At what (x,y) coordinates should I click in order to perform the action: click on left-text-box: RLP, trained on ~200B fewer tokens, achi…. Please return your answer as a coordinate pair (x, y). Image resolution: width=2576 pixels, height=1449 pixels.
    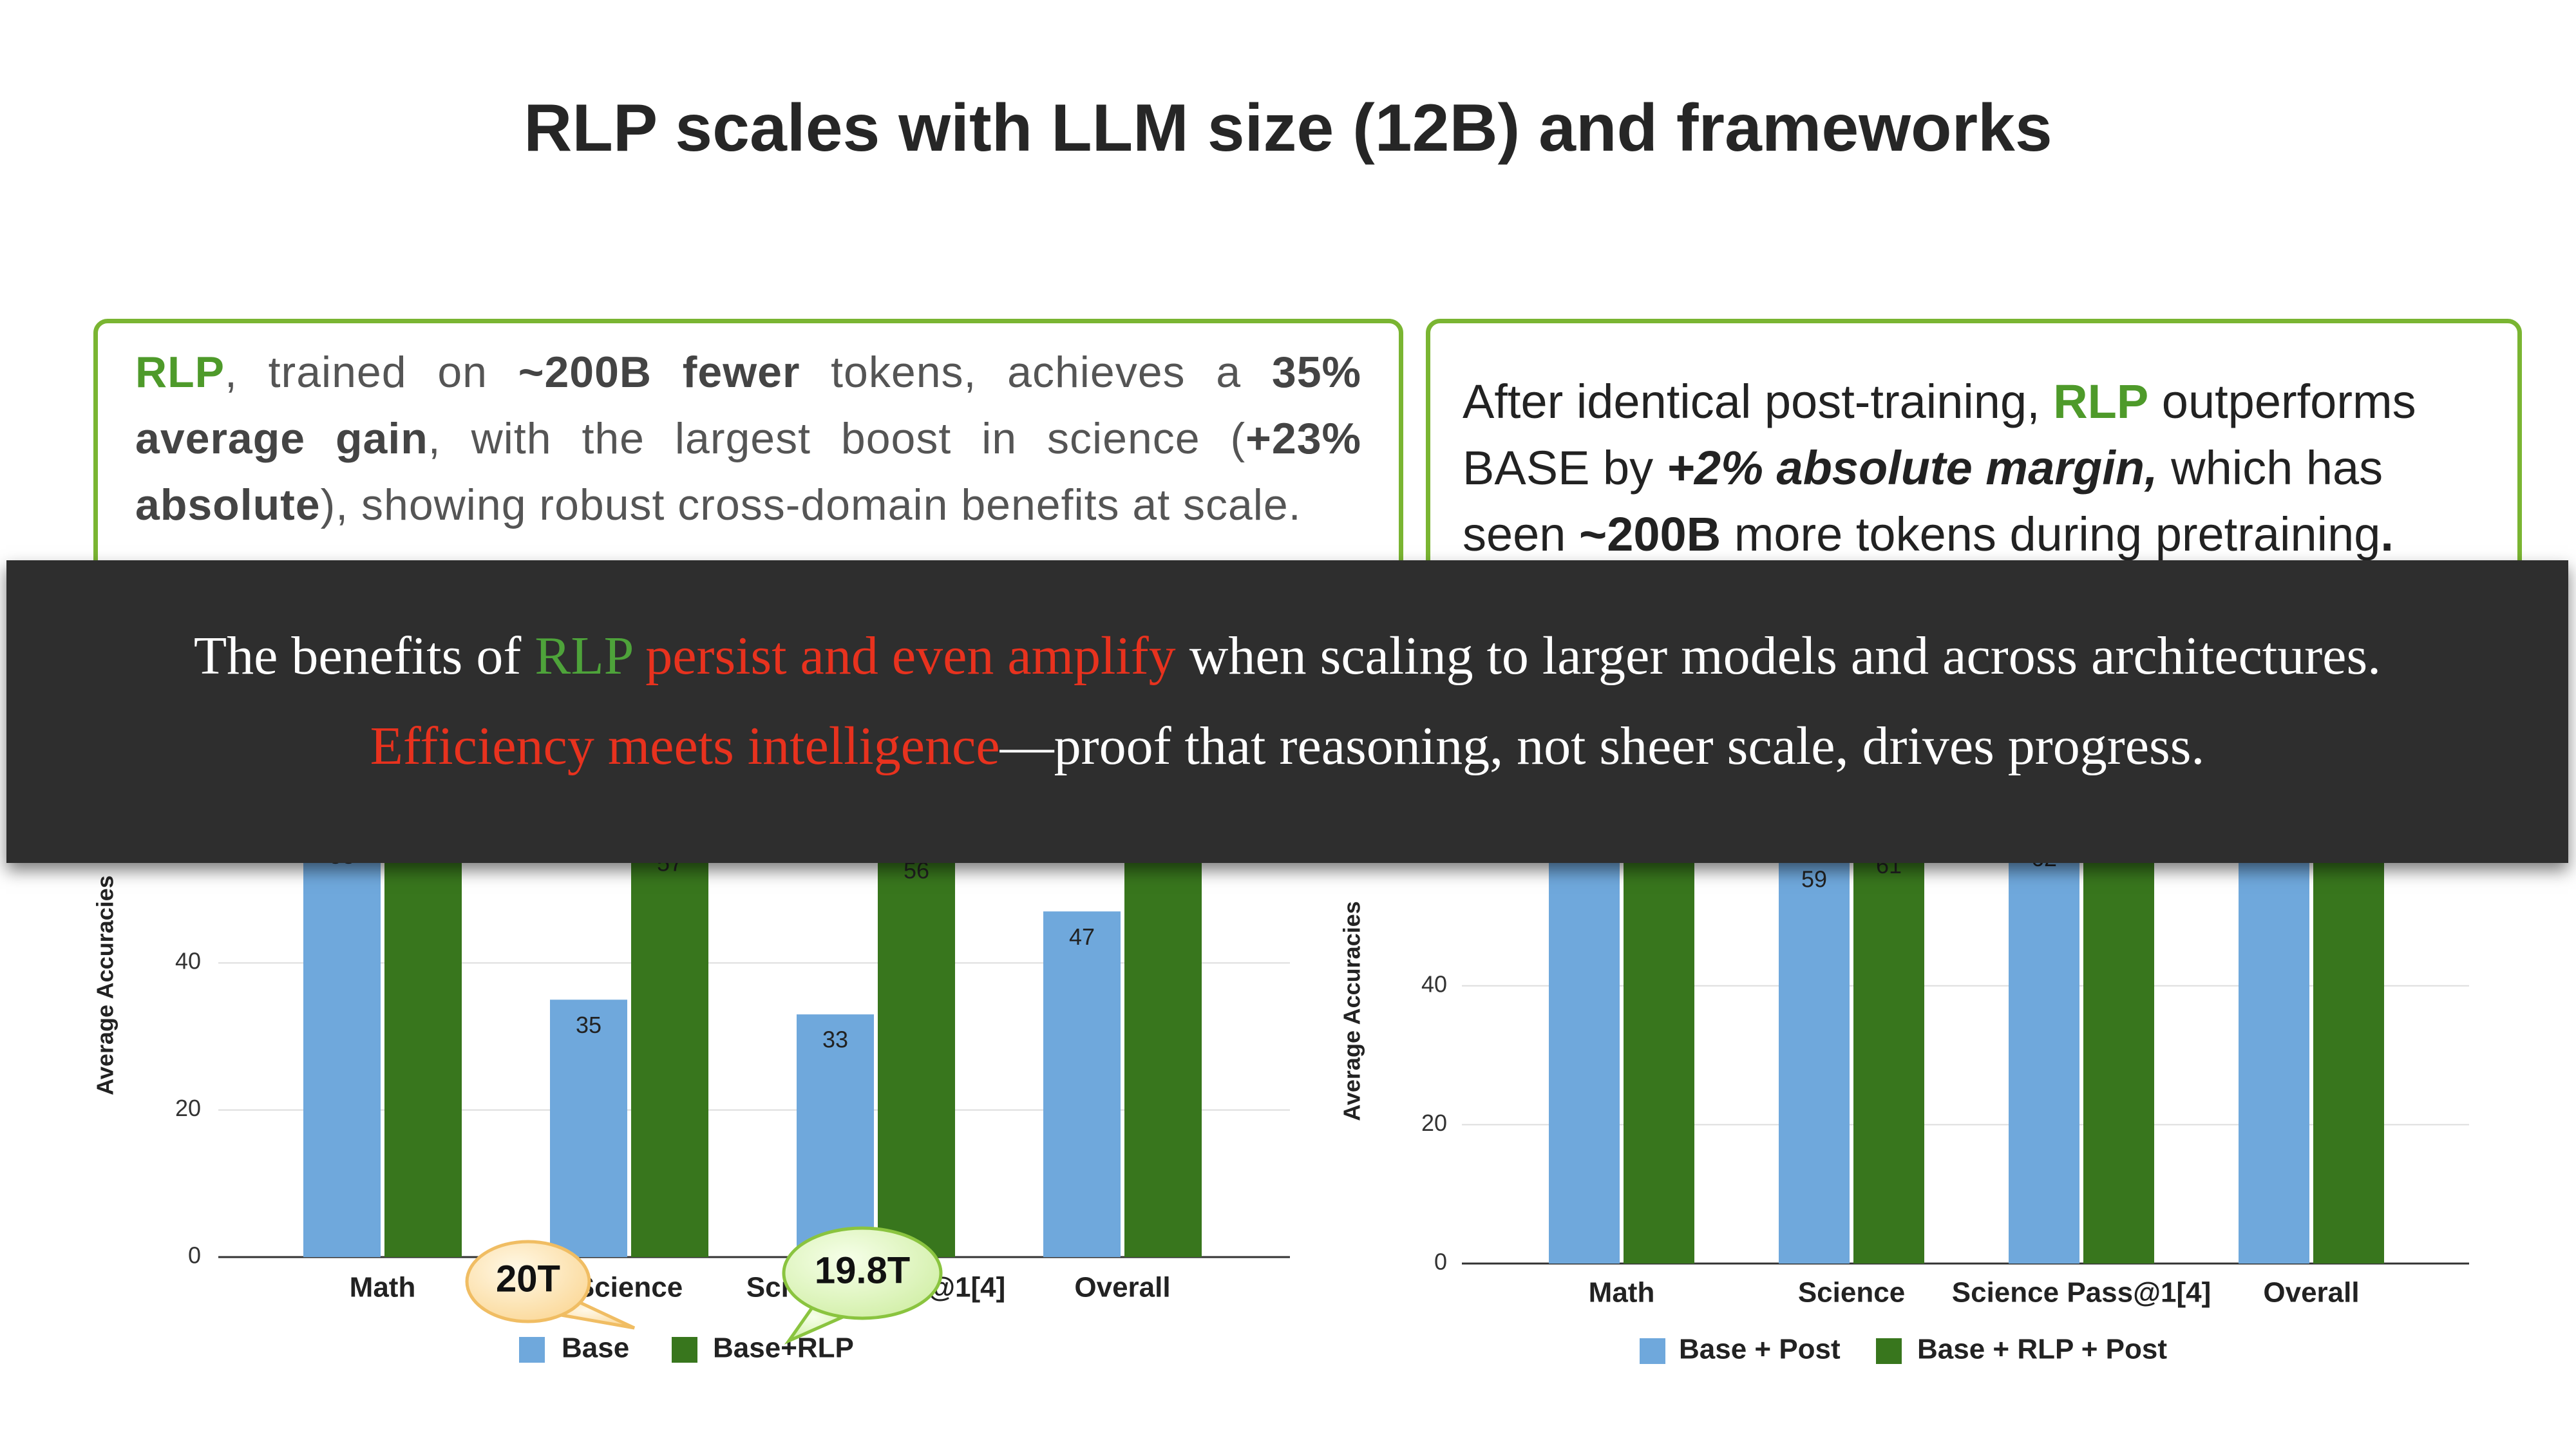
    Looking at the image, I should click on (748, 454).